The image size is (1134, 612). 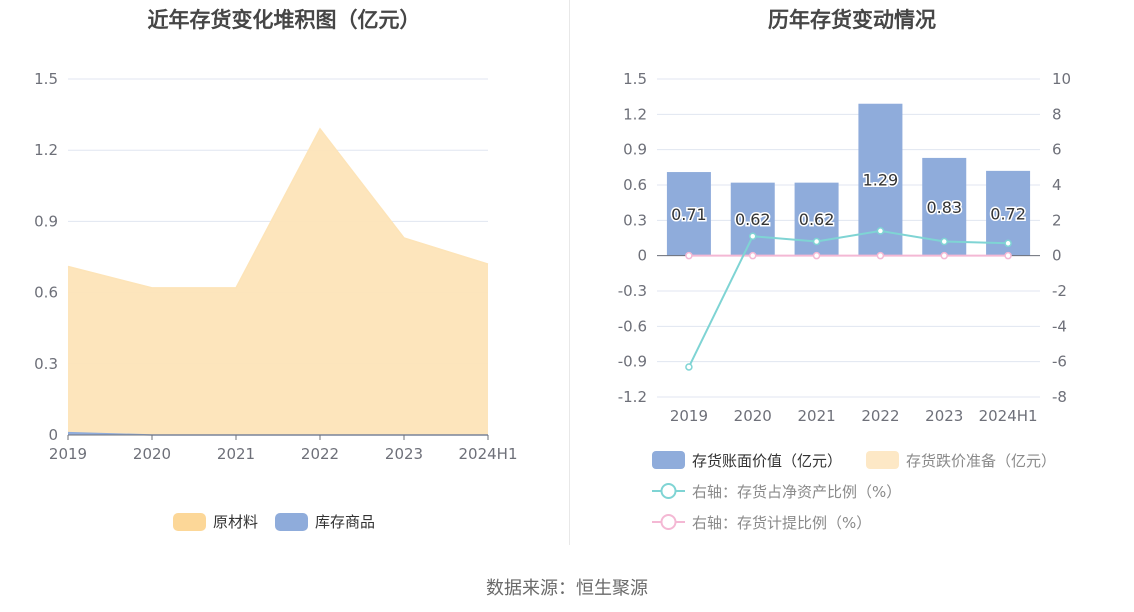 I want to click on bar-value-label: 0.71, so click(x=689, y=214).